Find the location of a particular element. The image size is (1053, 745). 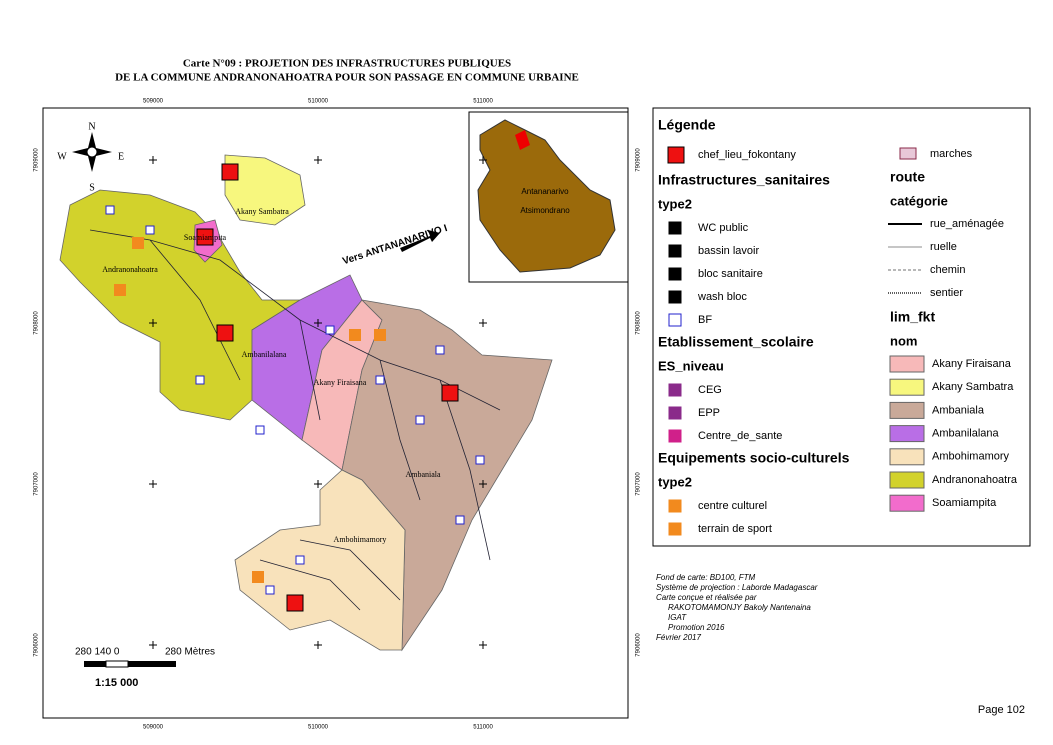

legend-label: Centre_de_sante is located at coordinates (740, 436).